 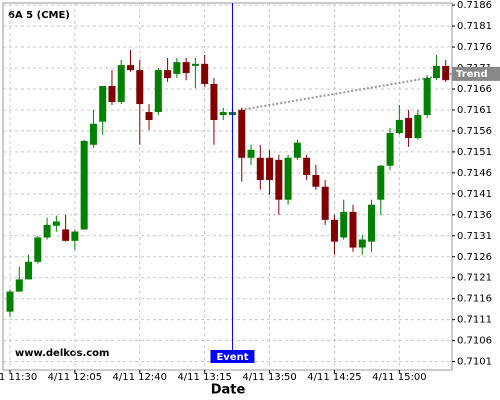 What do you see at coordinates (18, 377) in the screenshot?
I see `x-tick-label: 4/11 11:30` at bounding box center [18, 377].